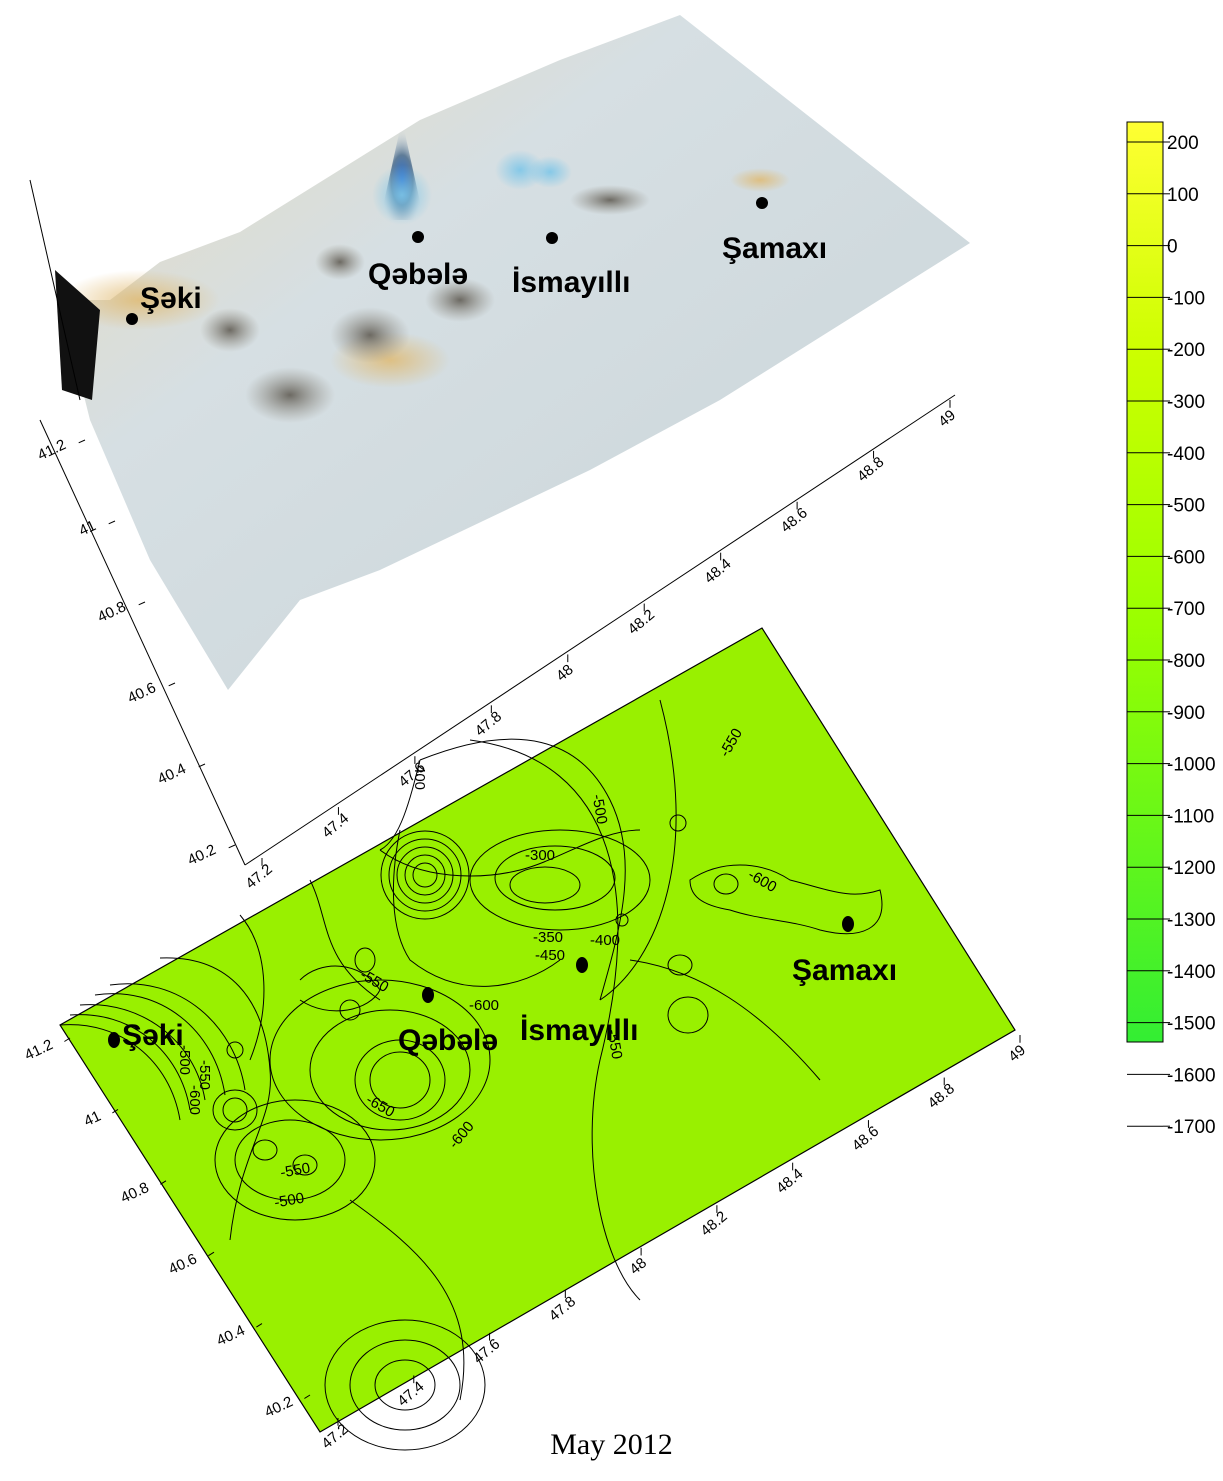 The image size is (1223, 1481). What do you see at coordinates (77, 335) in the screenshot?
I see `spike-left` at bounding box center [77, 335].